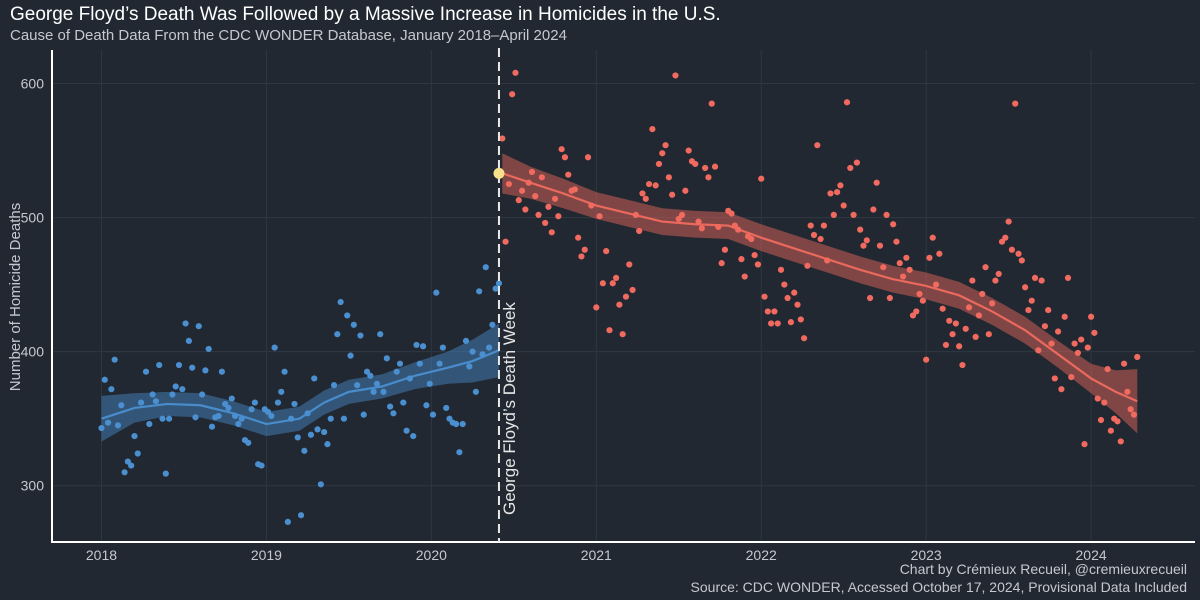 Image resolution: width=1200 pixels, height=600 pixels. I want to click on x-tick-label: 2019, so click(266, 555).